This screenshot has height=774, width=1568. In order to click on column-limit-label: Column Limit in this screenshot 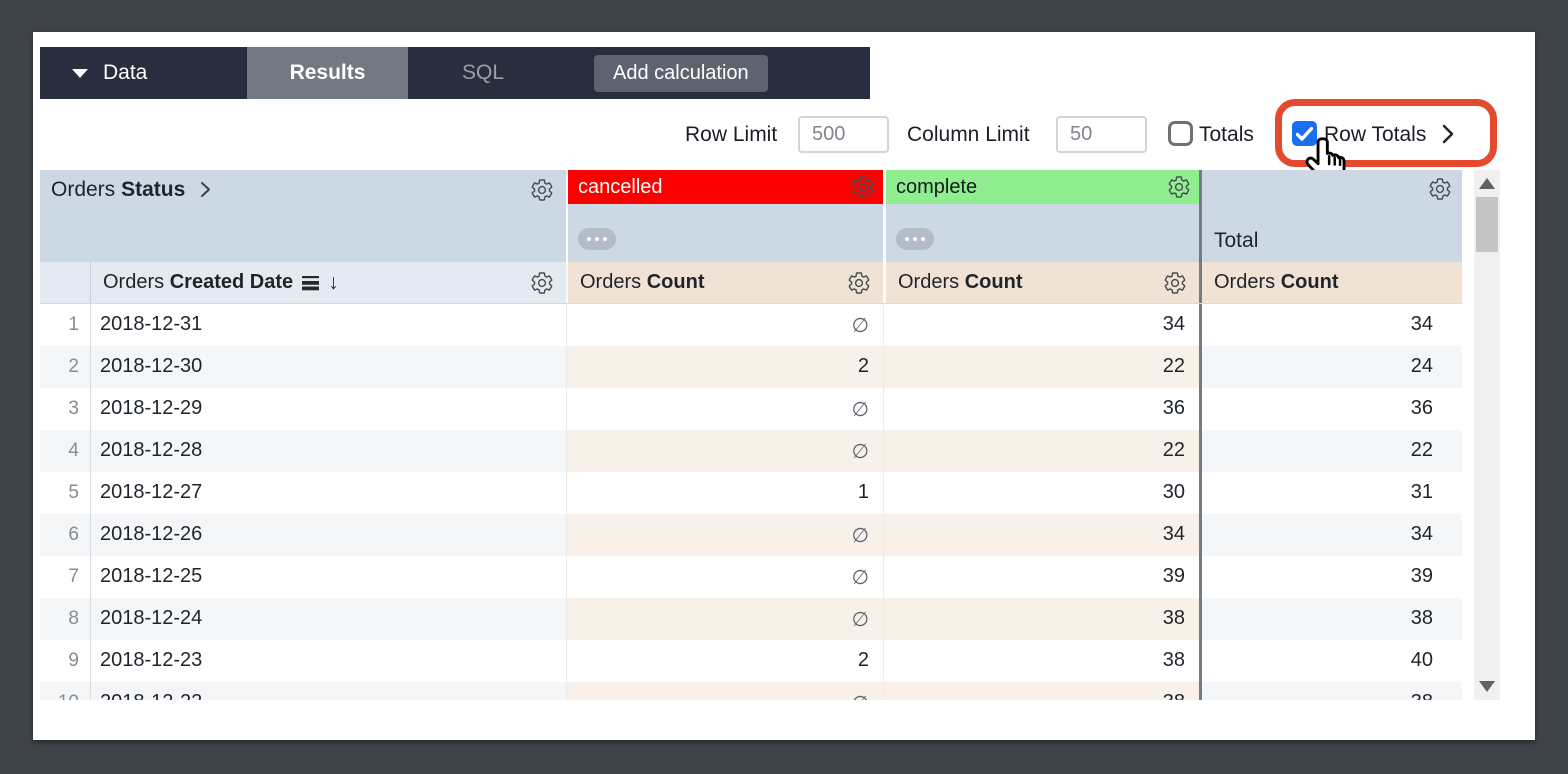, I will do `click(968, 134)`.